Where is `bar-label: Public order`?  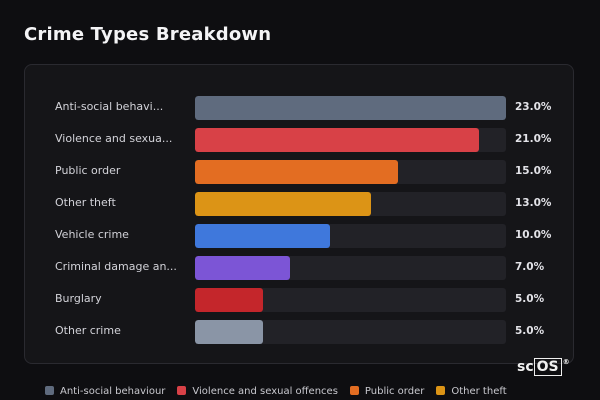 bar-label: Public order is located at coordinates (88, 170).